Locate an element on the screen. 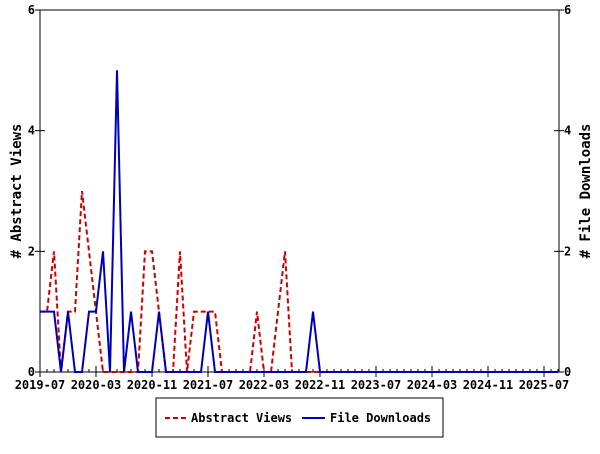 The image size is (600, 454). x-tick-label: 2019-07 is located at coordinates (40, 385).